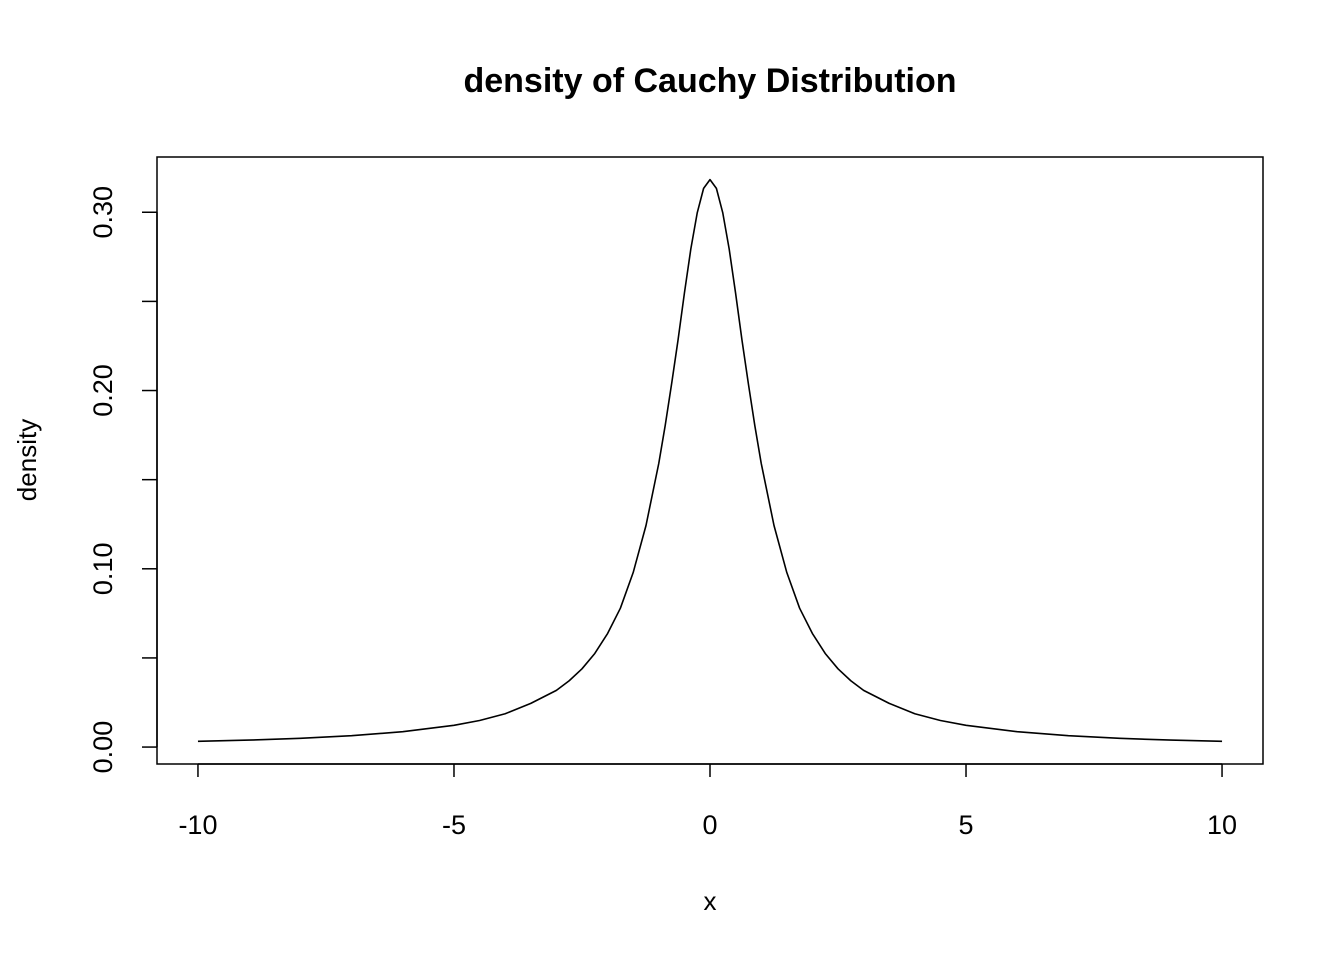  Describe the element at coordinates (197, 825) in the screenshot. I see `x-tick-label: -10` at that location.